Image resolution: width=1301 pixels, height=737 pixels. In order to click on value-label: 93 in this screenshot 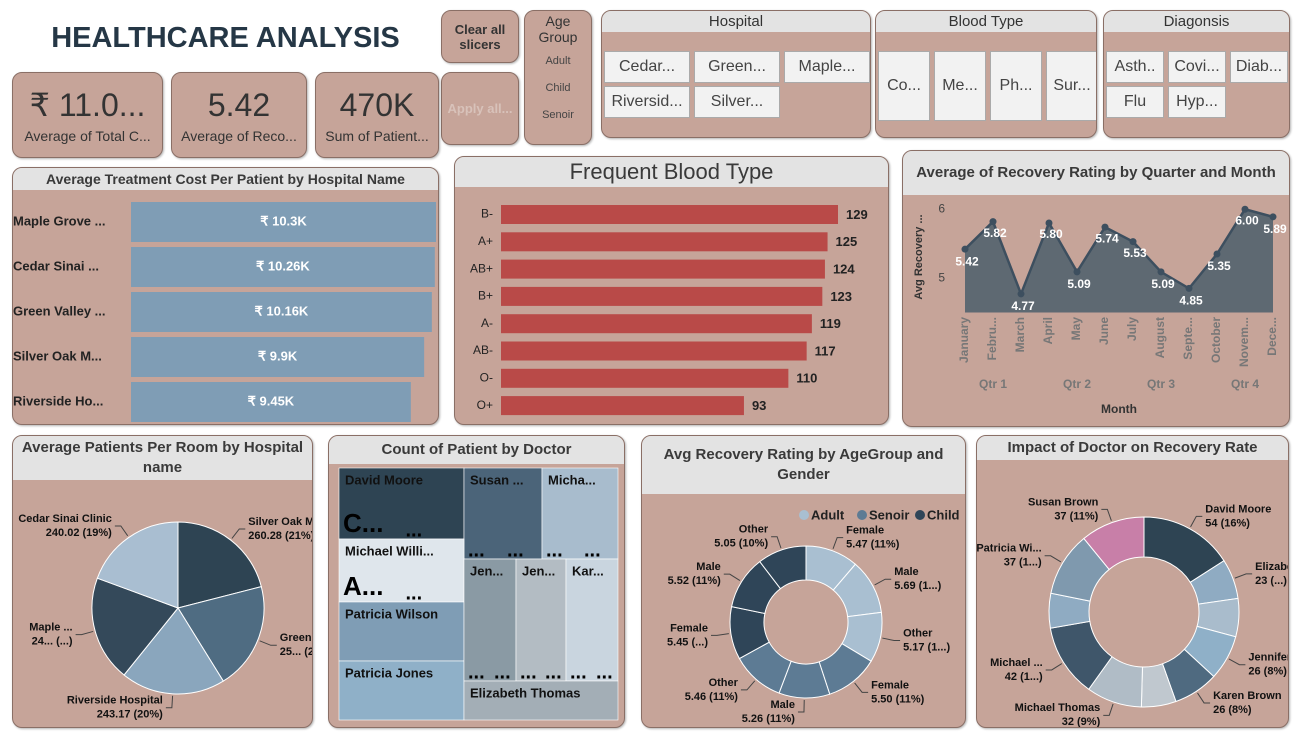, I will do `click(759, 405)`.